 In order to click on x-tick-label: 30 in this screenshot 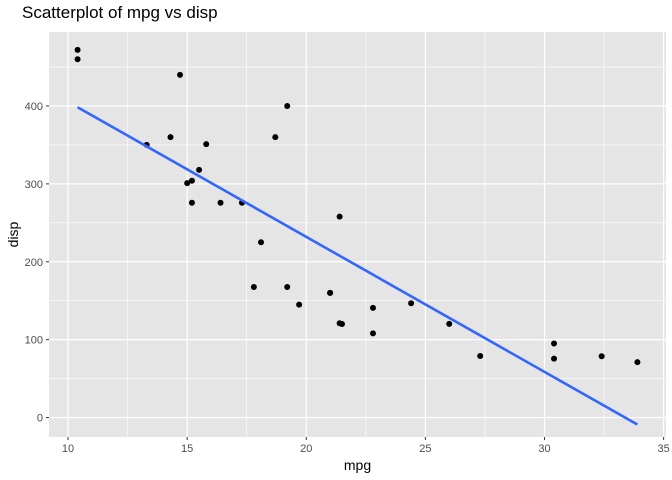, I will do `click(544, 449)`.